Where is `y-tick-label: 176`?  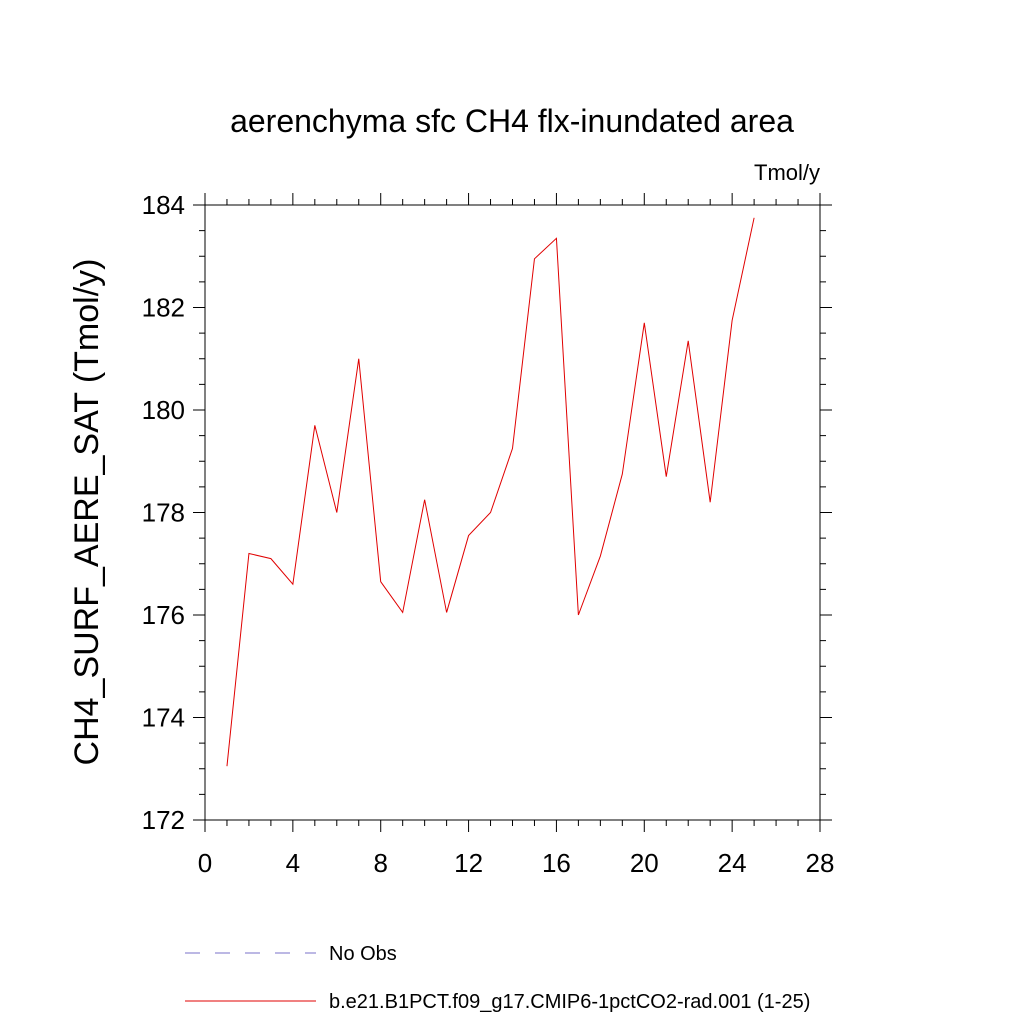
y-tick-label: 176 is located at coordinates (163, 615).